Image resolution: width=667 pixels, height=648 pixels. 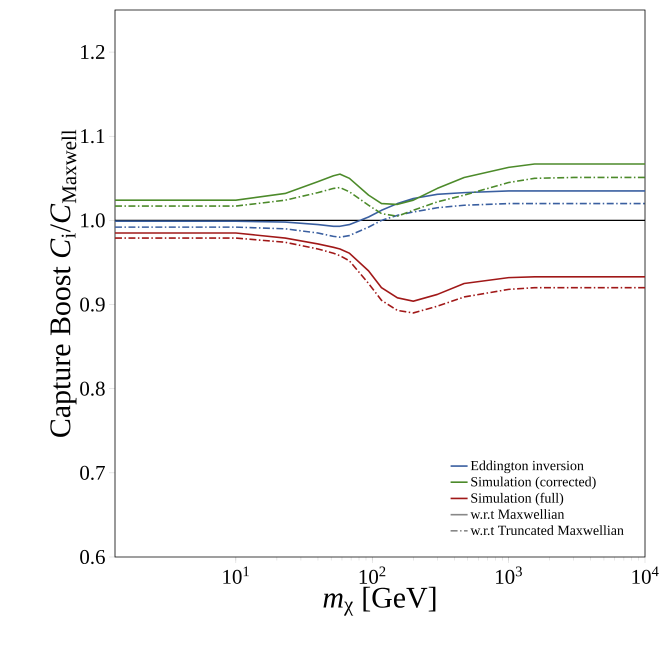 I want to click on y-axis-title: Capture Boost C$_{i}$/C$_{Maxwell}$, so click(x=63, y=283).